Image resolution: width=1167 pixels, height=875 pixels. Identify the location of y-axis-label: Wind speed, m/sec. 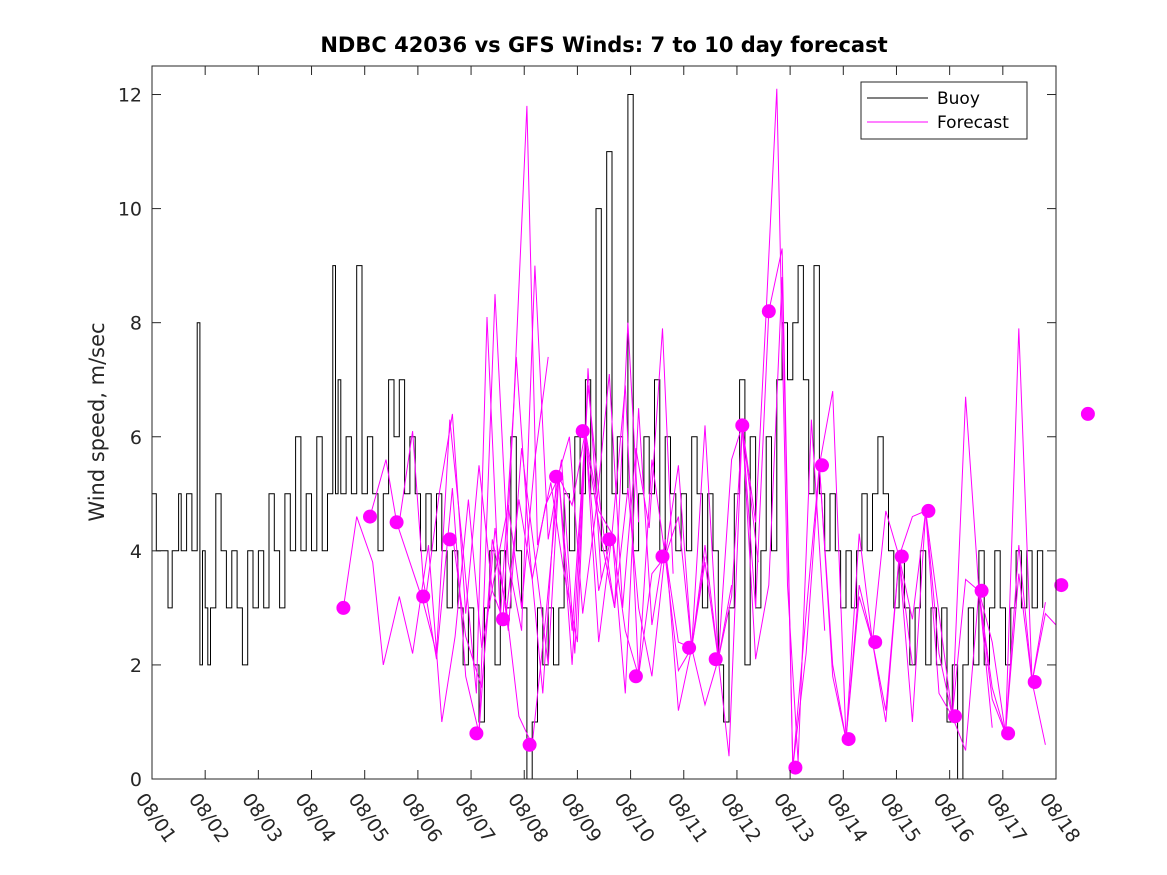
(97, 421).